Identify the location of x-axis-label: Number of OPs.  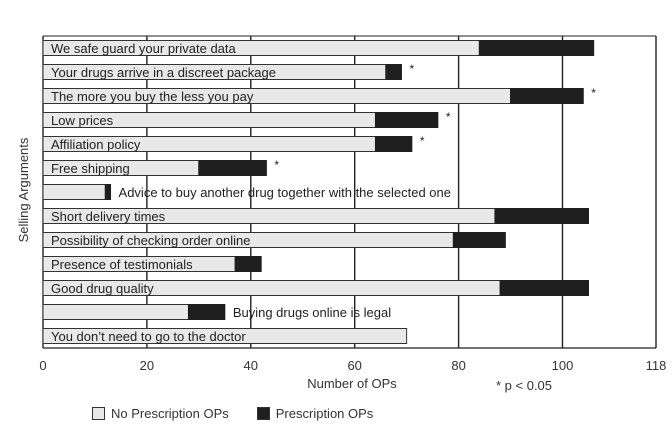
(352, 383).